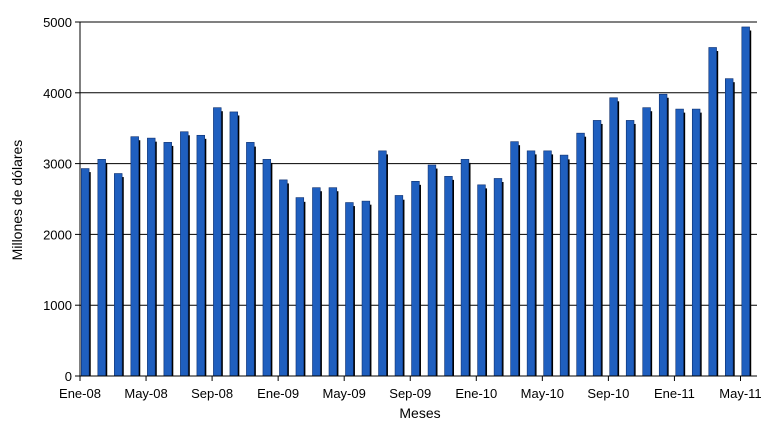  Describe the element at coordinates (608, 393) in the screenshot. I see `x-tick-label: Sep-10` at that location.